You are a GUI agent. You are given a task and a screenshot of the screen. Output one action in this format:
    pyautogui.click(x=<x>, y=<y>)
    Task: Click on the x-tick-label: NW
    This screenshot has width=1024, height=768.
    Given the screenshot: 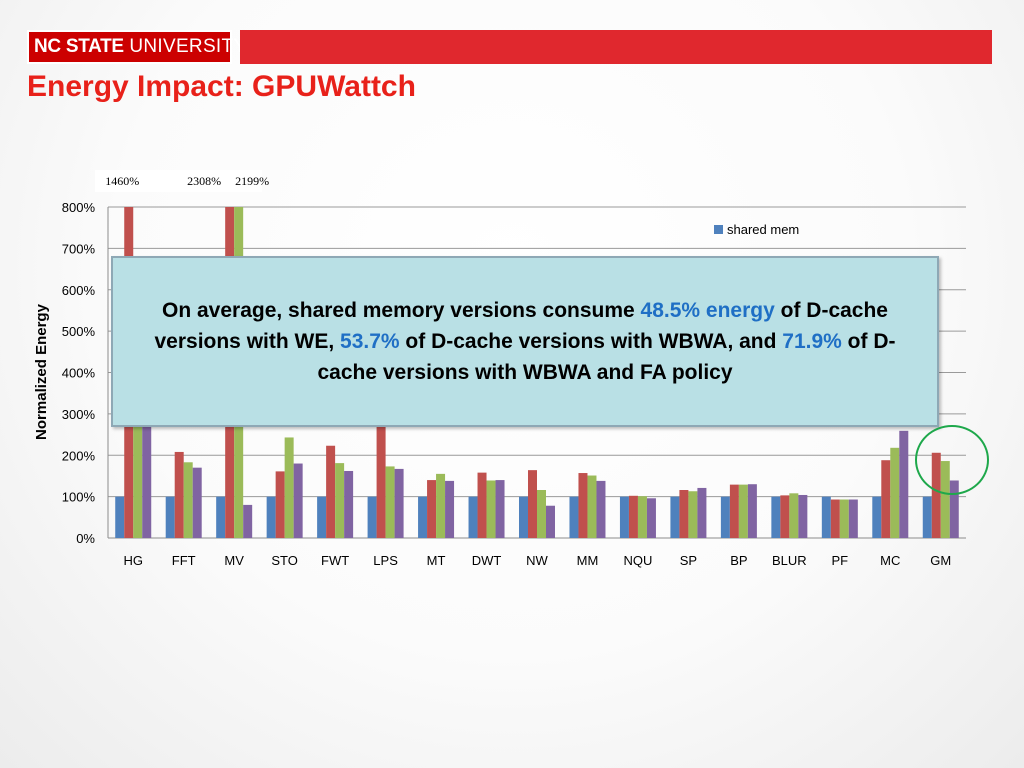 What is the action you would take?
    pyautogui.click(x=537, y=560)
    